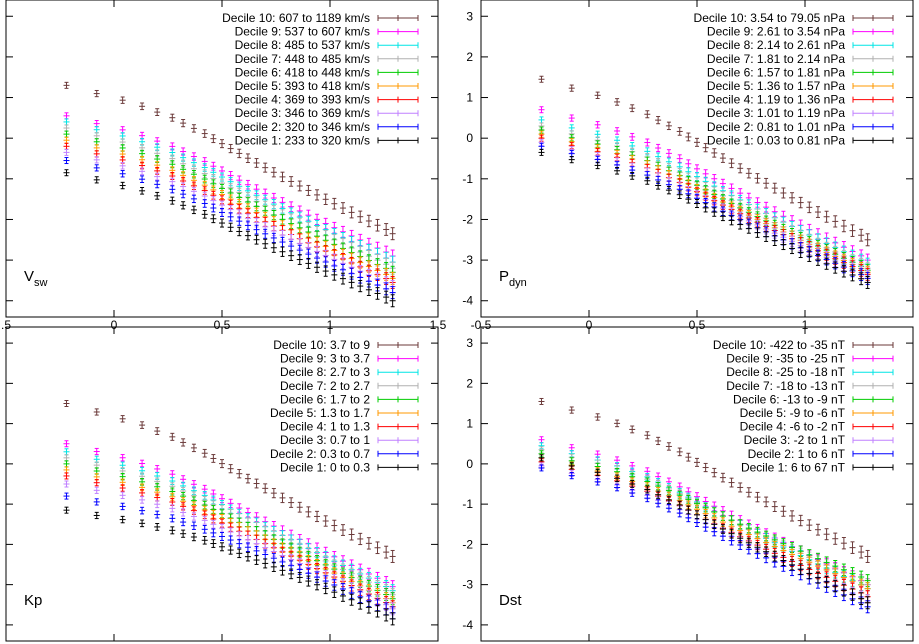 This screenshot has width=919, height=644. Describe the element at coordinates (6, 325) in the screenshot. I see `x-tick-label: .5` at that location.